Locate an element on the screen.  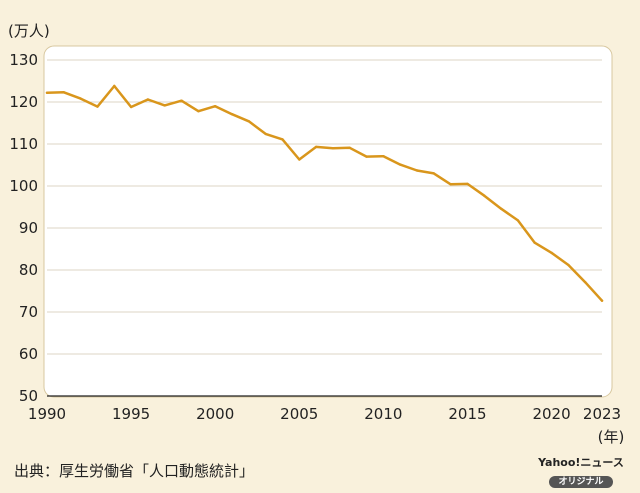
data-point-2001 is located at coordinates (232, 114).